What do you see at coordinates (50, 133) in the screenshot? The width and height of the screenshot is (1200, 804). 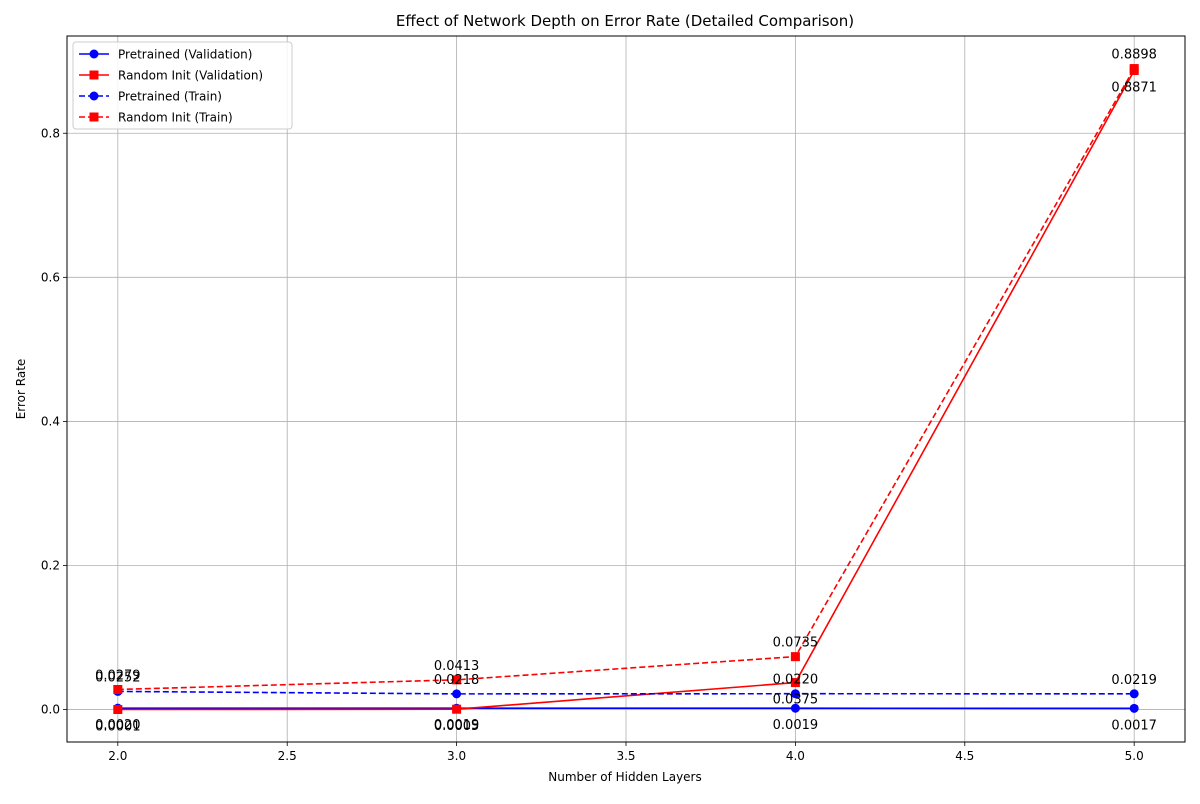 I see `y-tick-label: 0.8` at bounding box center [50, 133].